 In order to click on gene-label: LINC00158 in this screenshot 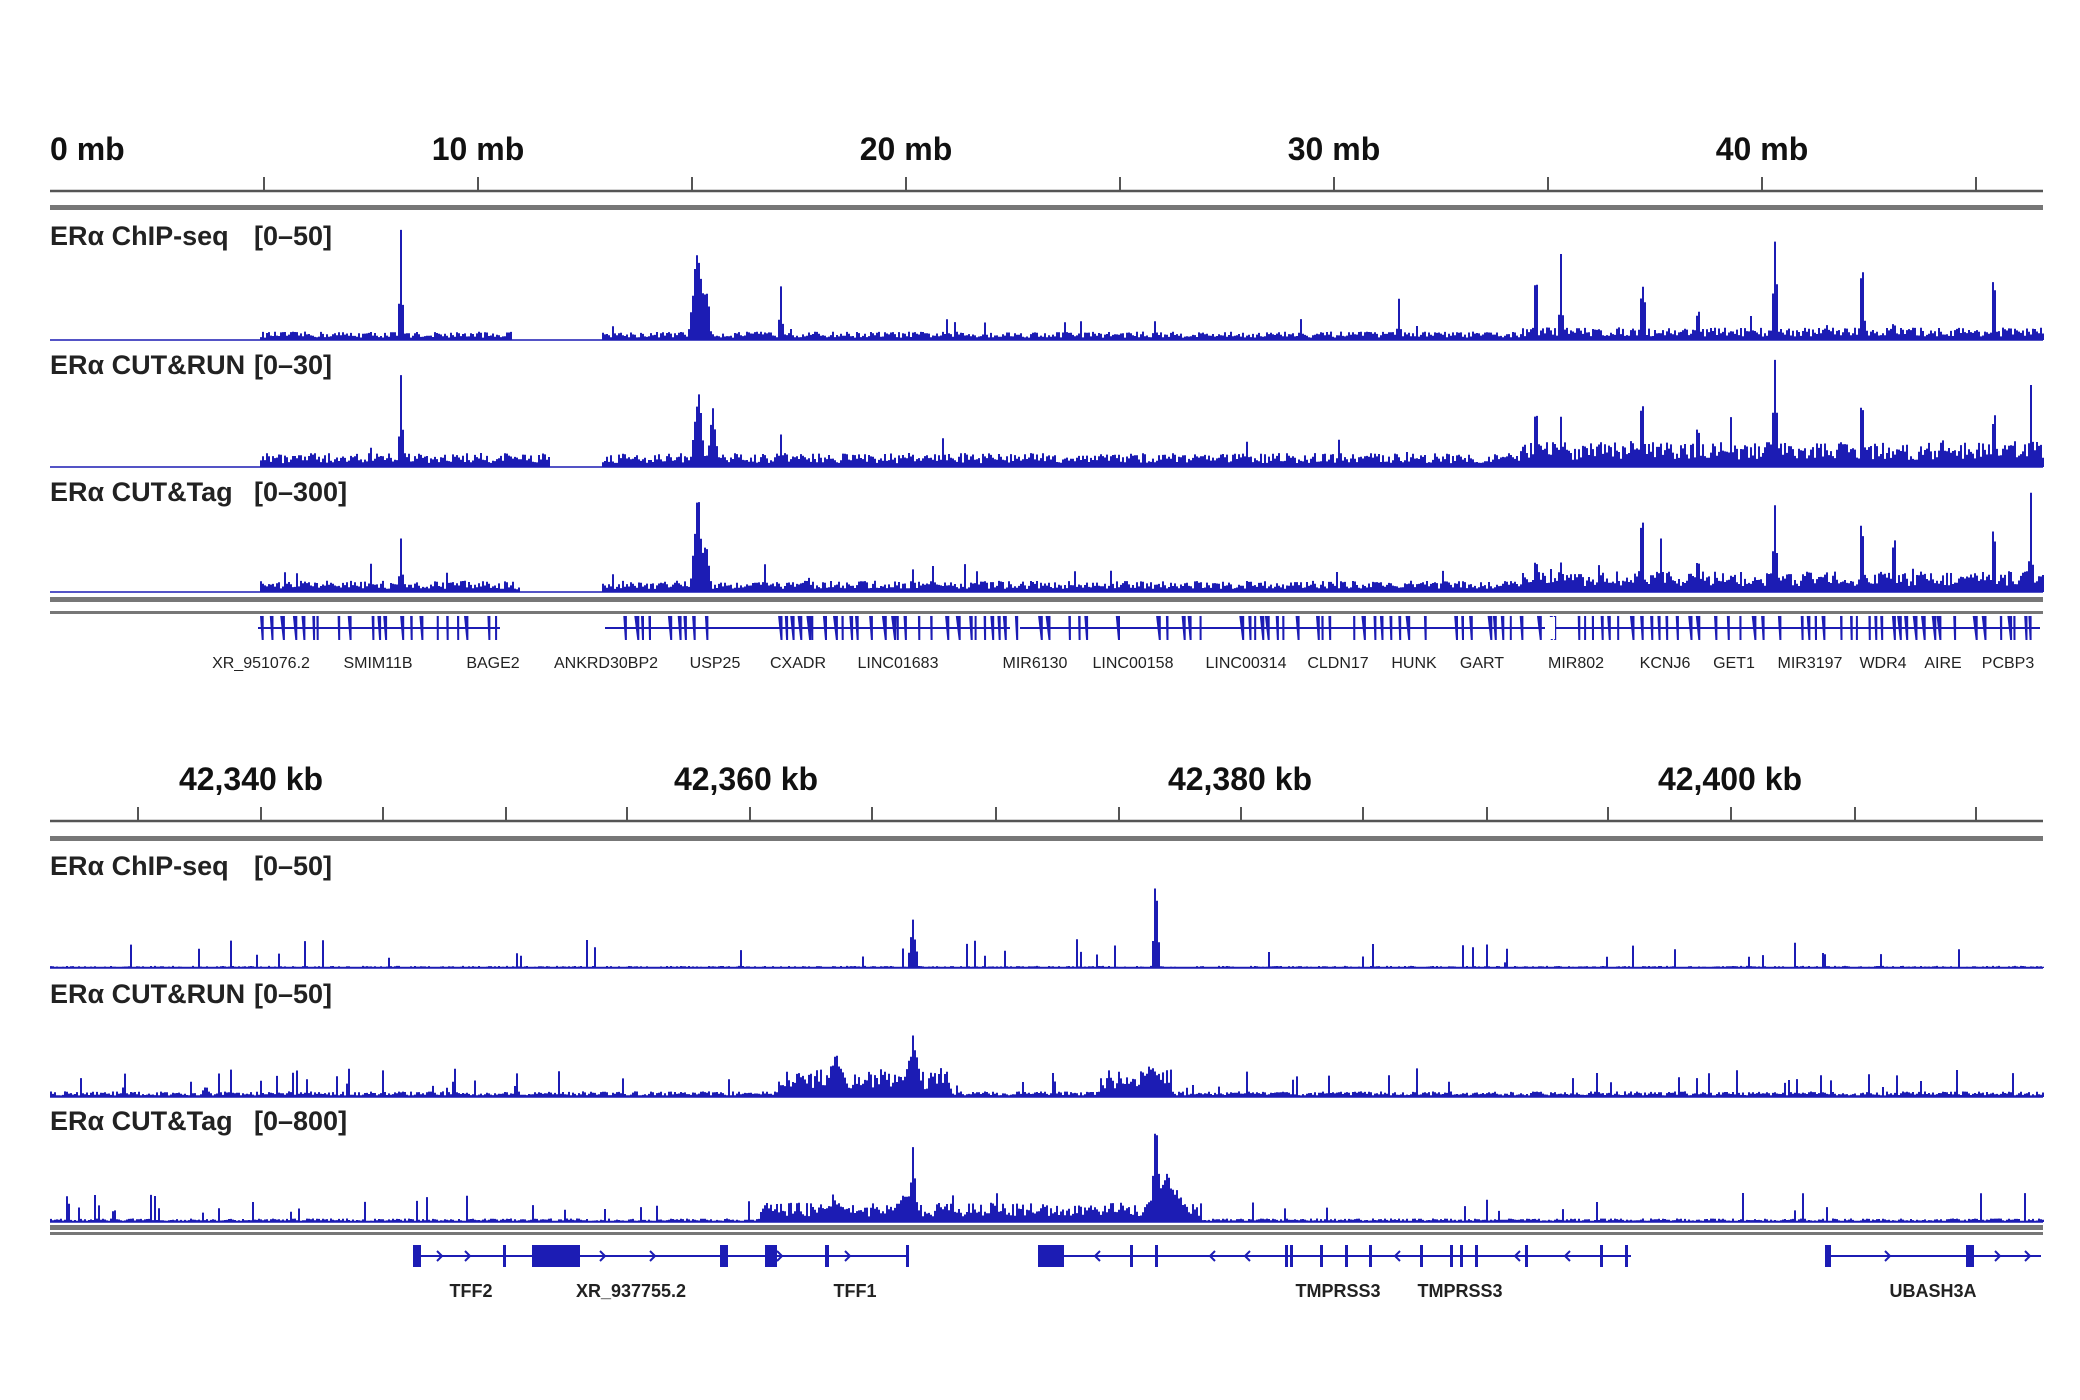, I will do `click(1133, 663)`.